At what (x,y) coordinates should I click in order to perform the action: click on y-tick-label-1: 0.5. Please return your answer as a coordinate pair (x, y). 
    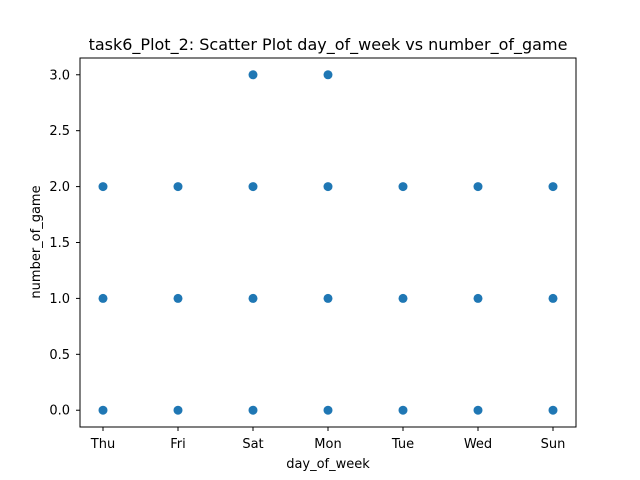
    Looking at the image, I should click on (59, 355).